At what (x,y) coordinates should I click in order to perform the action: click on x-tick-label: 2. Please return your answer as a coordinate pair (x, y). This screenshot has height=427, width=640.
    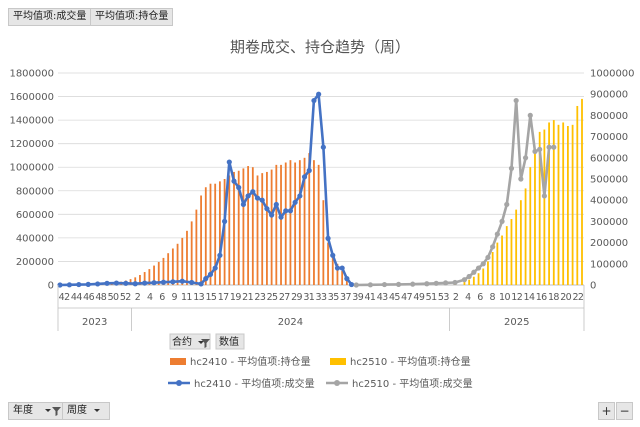
    Looking at the image, I should click on (138, 297).